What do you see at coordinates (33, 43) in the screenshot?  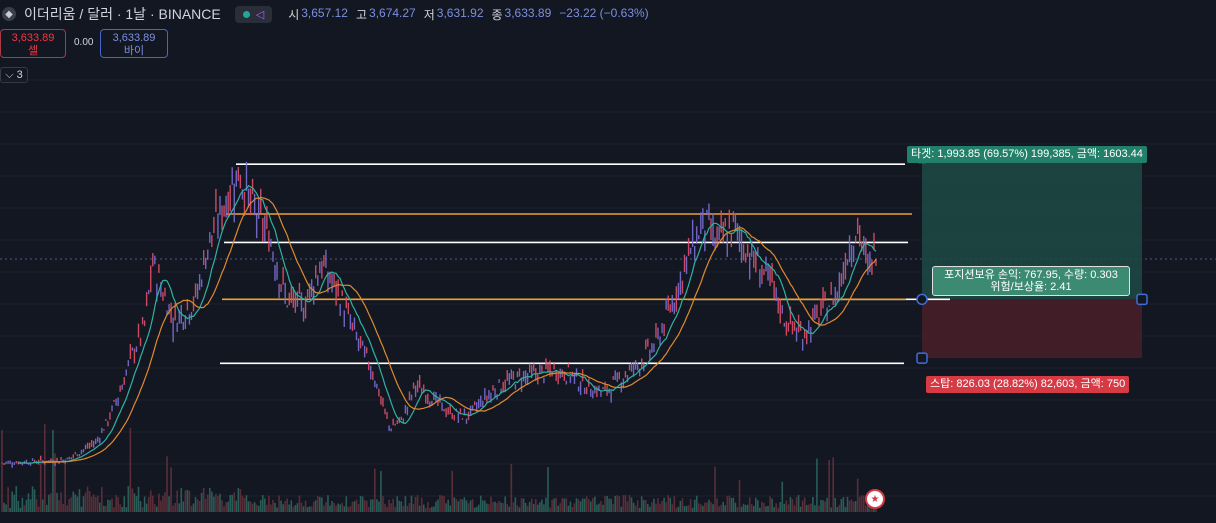 I see `sell-button: 3,633.89 셀` at bounding box center [33, 43].